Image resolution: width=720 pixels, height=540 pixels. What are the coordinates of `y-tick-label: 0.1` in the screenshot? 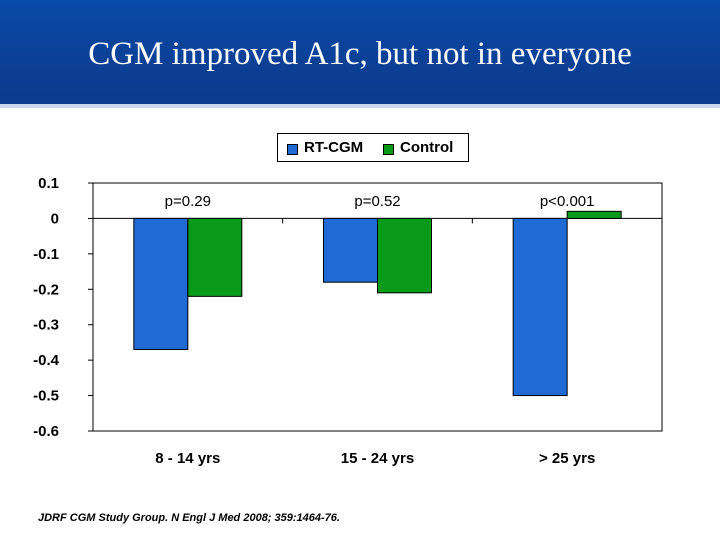 It's located at (48, 183).